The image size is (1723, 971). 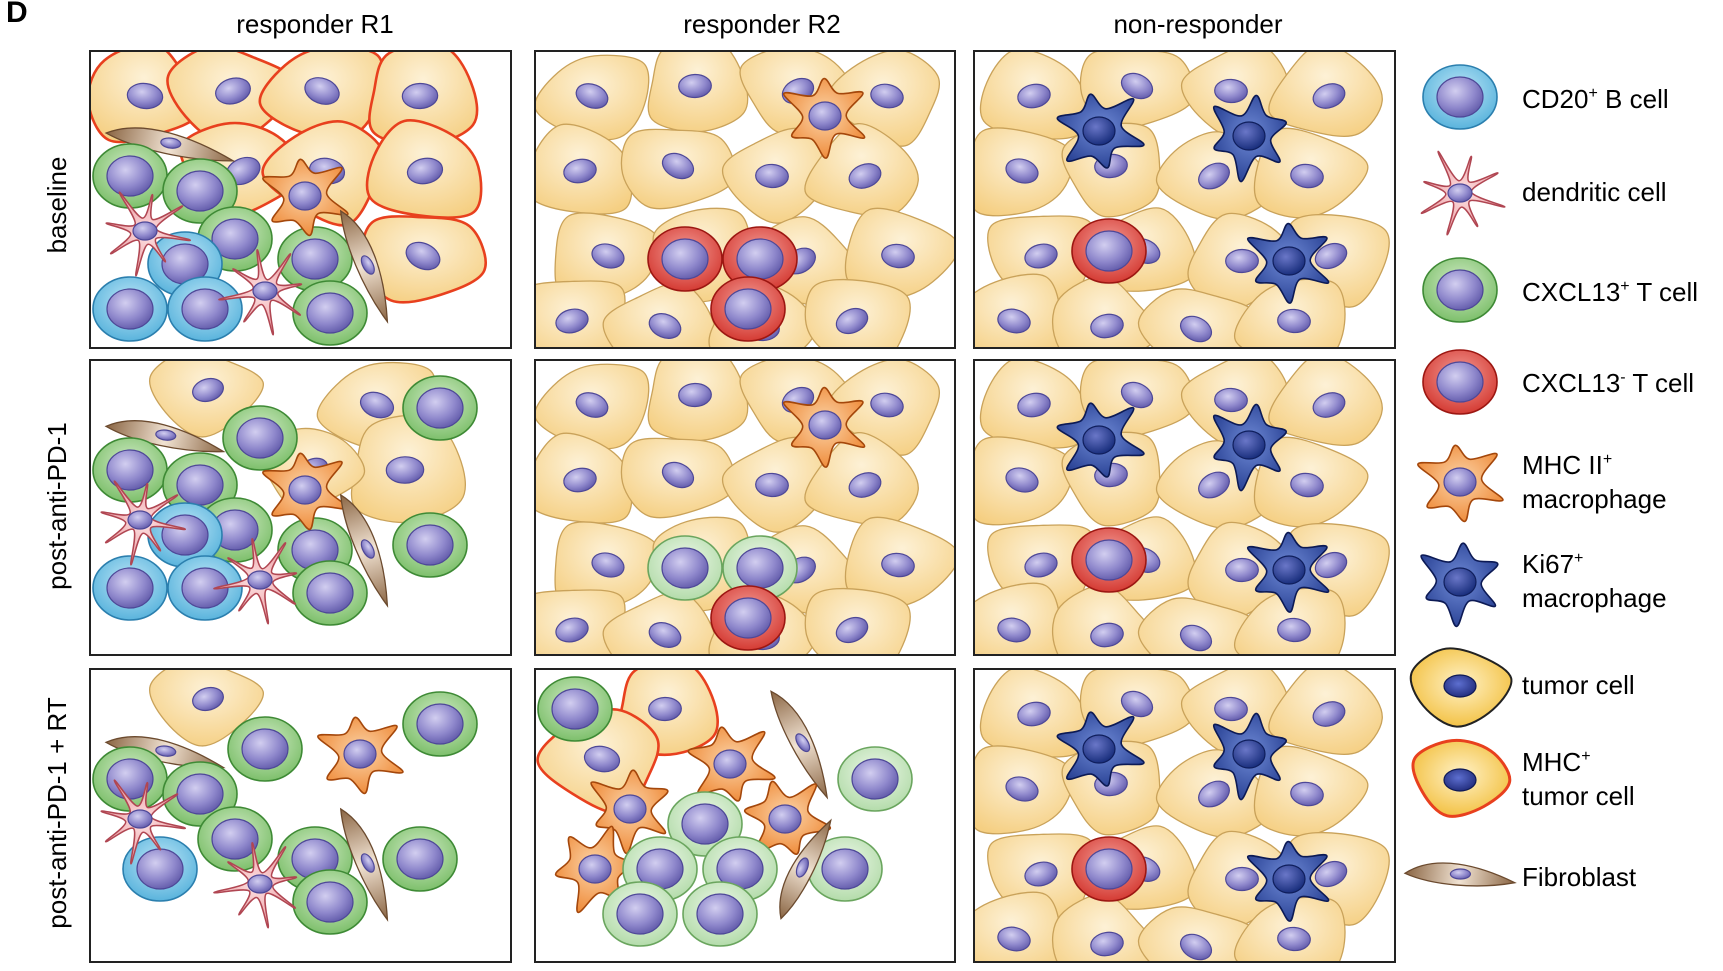 What do you see at coordinates (1578, 685) in the screenshot?
I see `legend-tumor-label: tumor cell` at bounding box center [1578, 685].